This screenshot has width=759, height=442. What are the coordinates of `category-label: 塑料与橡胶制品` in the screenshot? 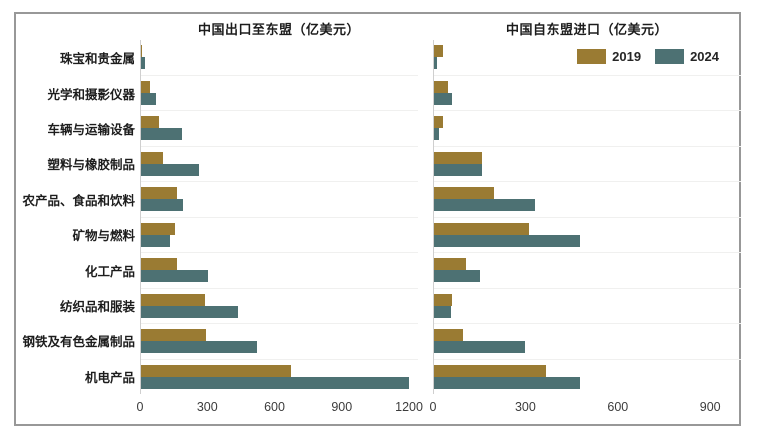 It's located at (91, 165).